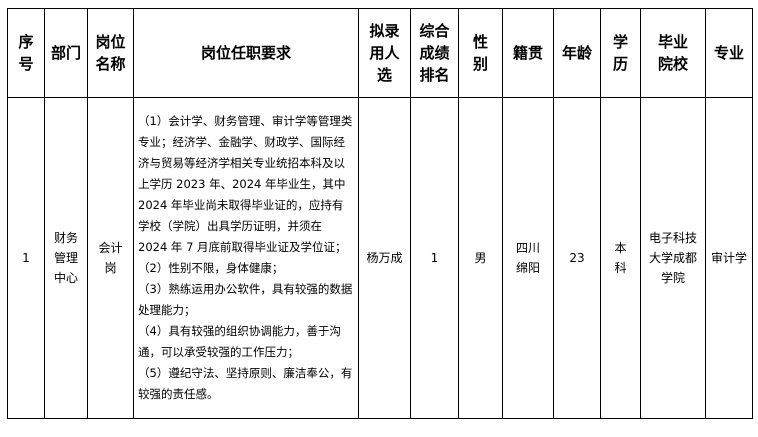 This screenshot has width=758, height=437. Describe the element at coordinates (729, 53) in the screenshot. I see `header-major: 专业` at that location.